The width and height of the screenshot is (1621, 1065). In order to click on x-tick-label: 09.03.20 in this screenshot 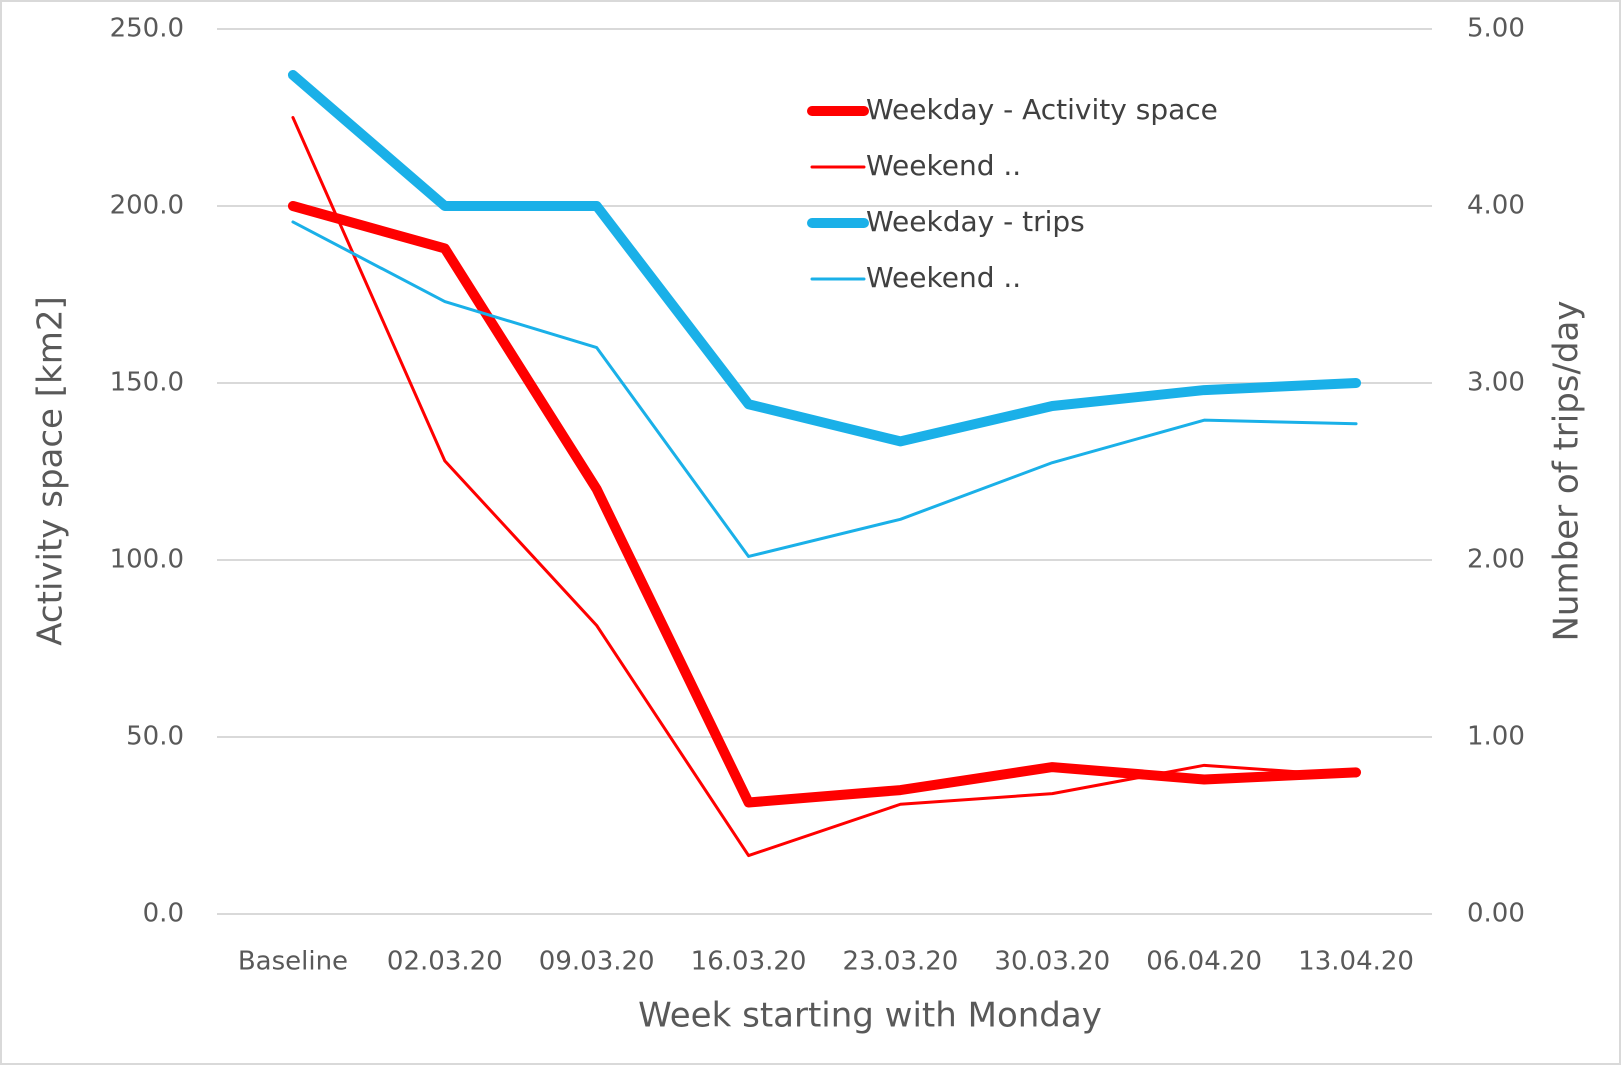, I will do `click(597, 962)`.